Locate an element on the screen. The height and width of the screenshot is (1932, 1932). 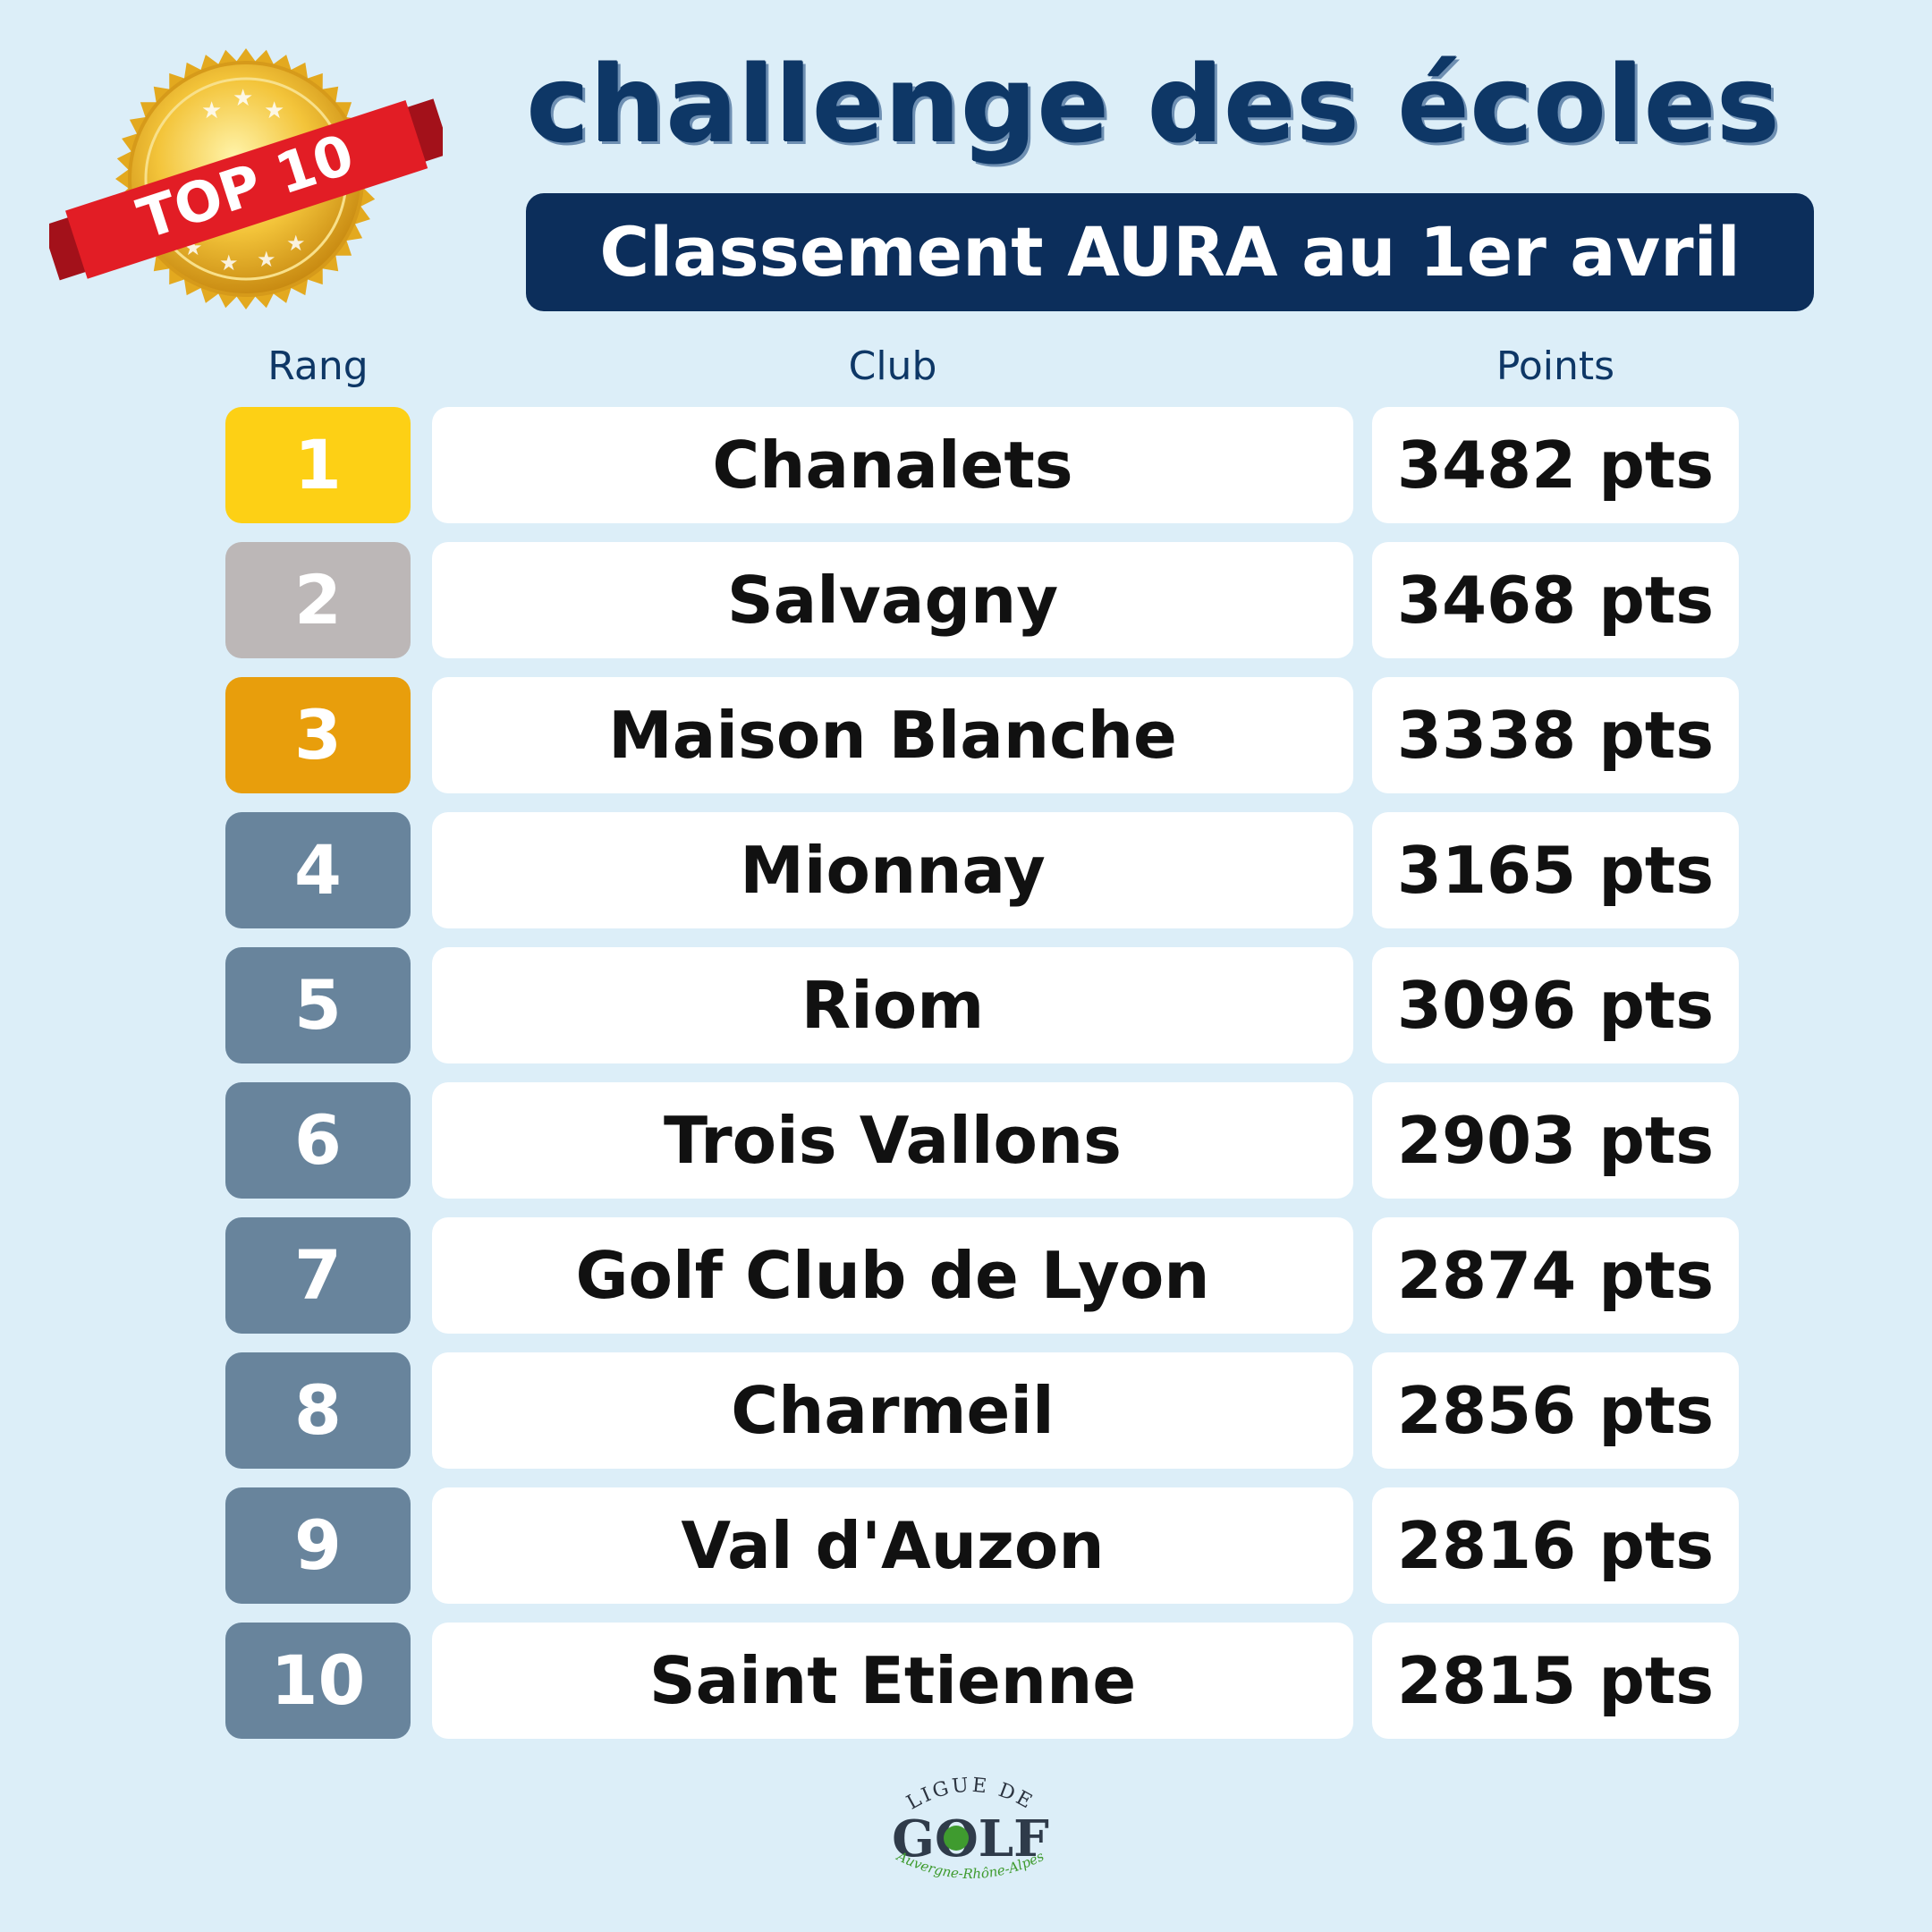
table-row: 10 Saint Etienne 2815 pts is located at coordinates (966, 1681).